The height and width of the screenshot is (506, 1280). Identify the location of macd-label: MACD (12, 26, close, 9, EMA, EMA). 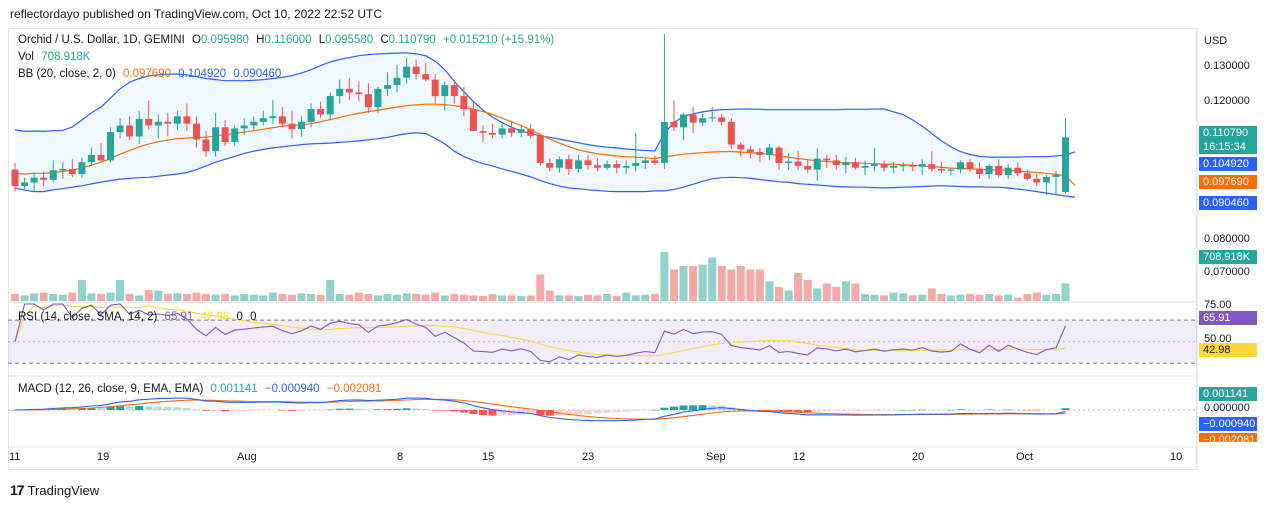
(111, 389).